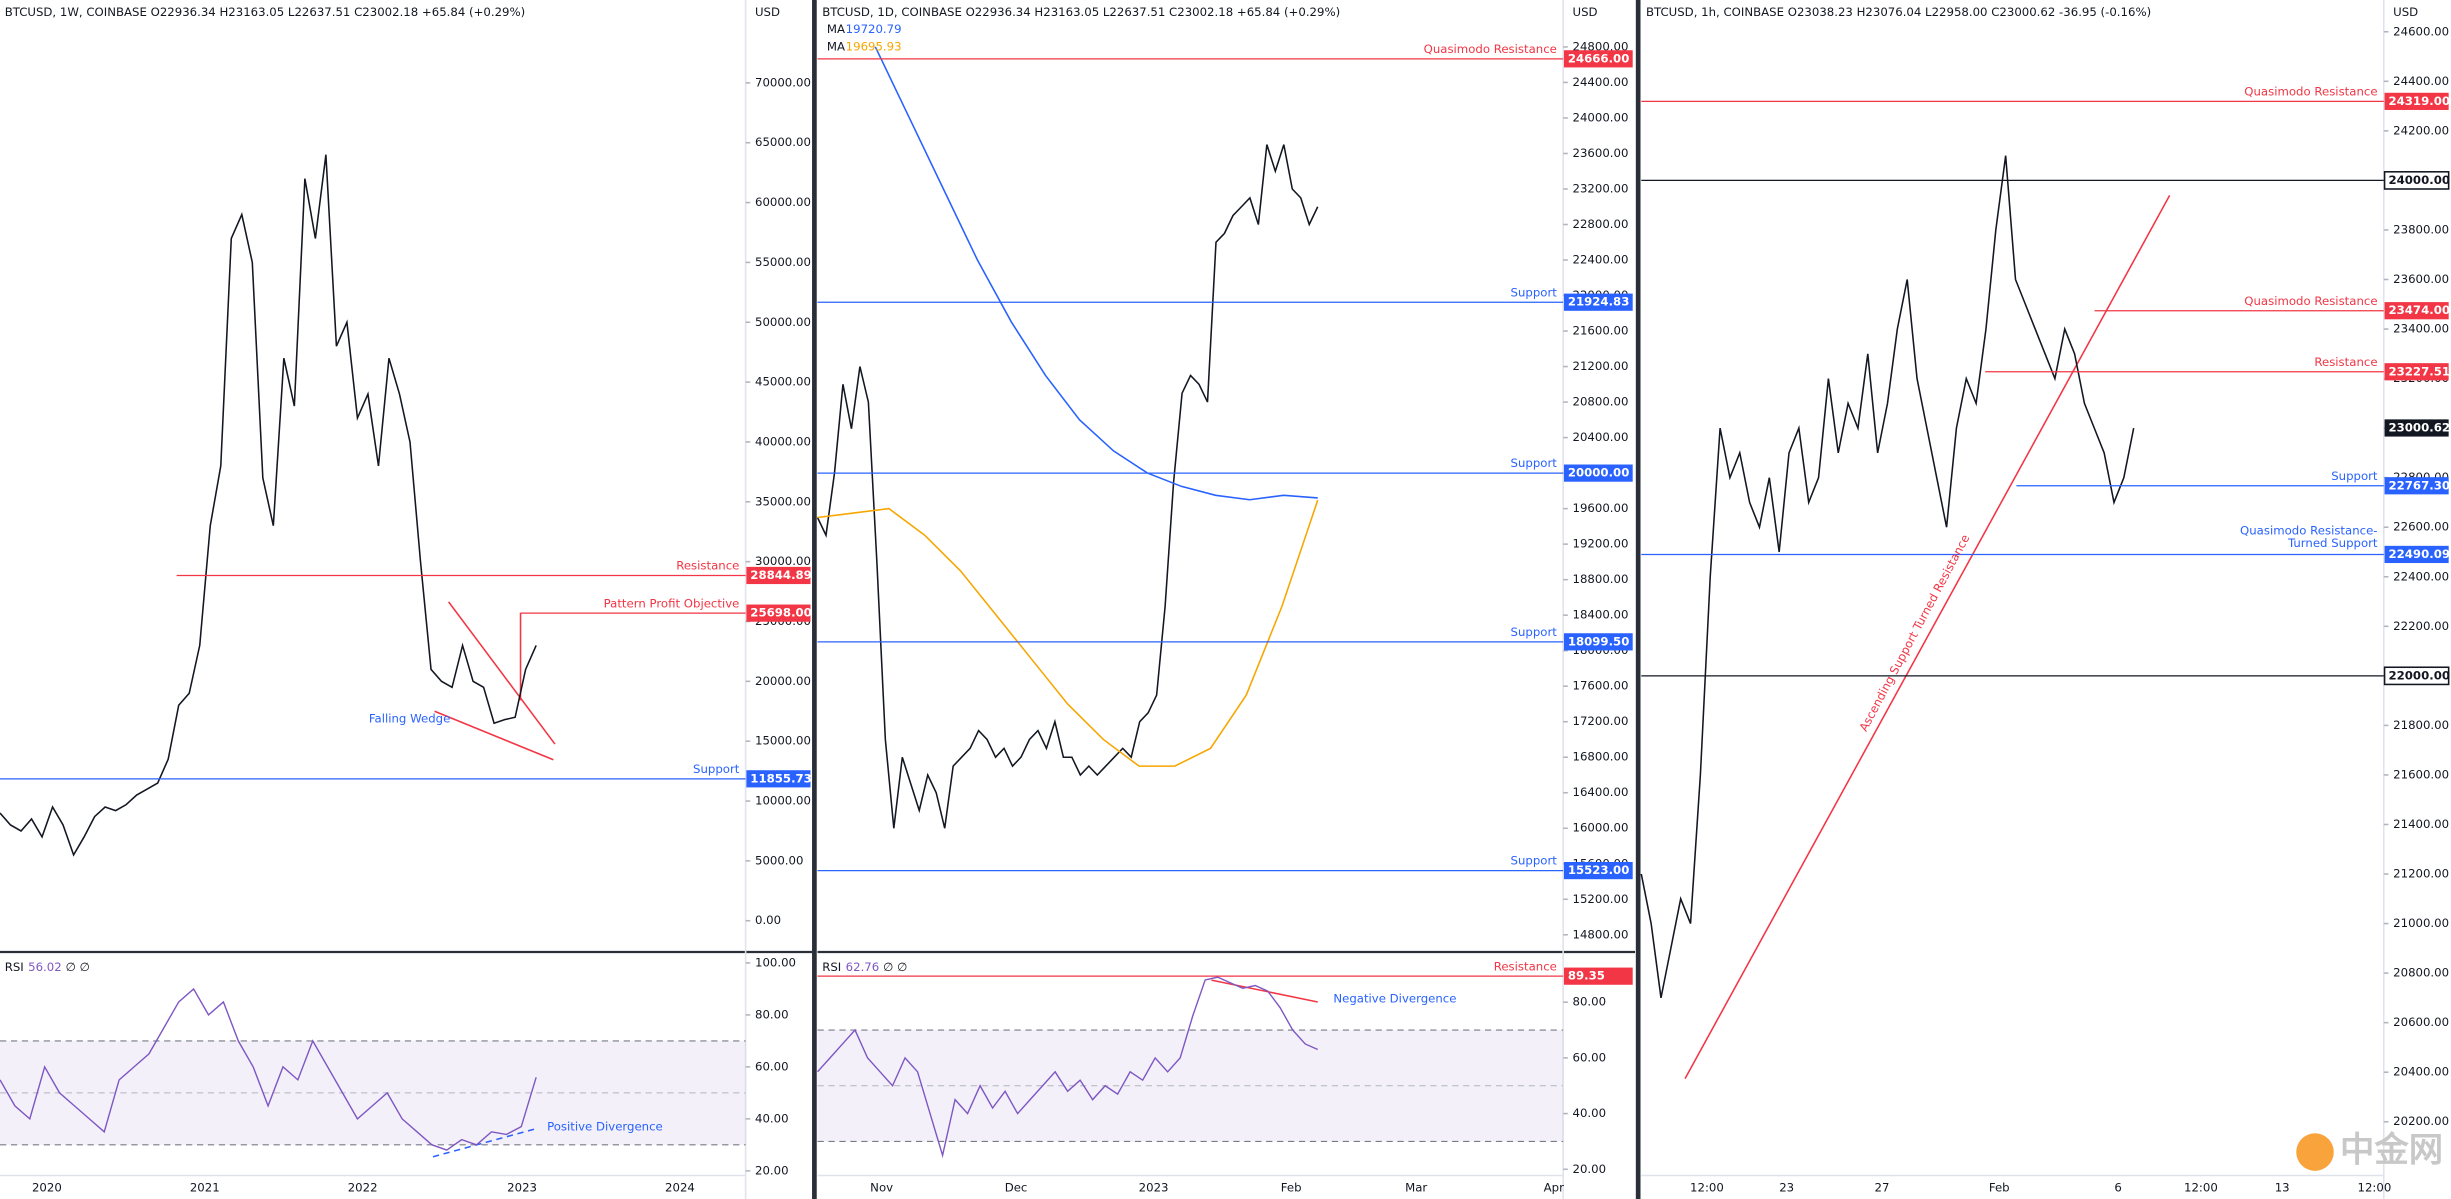 The image size is (2451, 1199). Describe the element at coordinates (2419, 371) in the screenshot. I see `price-badge-label: 23227.51` at that location.